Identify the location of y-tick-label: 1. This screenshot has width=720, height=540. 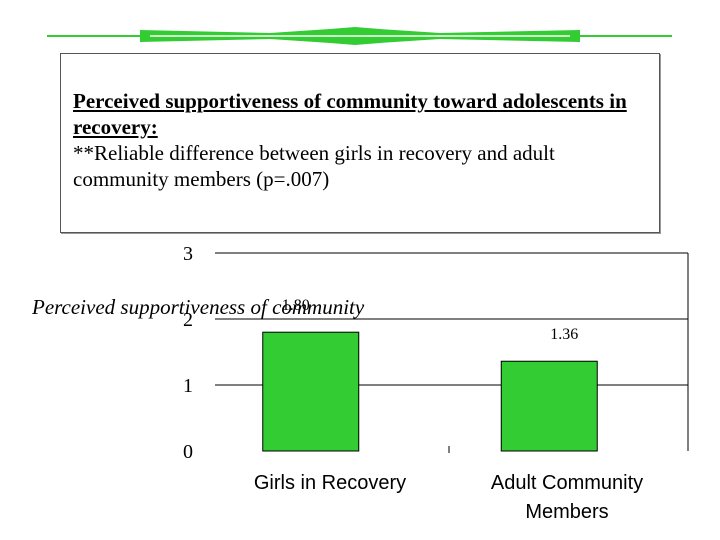
(188, 386).